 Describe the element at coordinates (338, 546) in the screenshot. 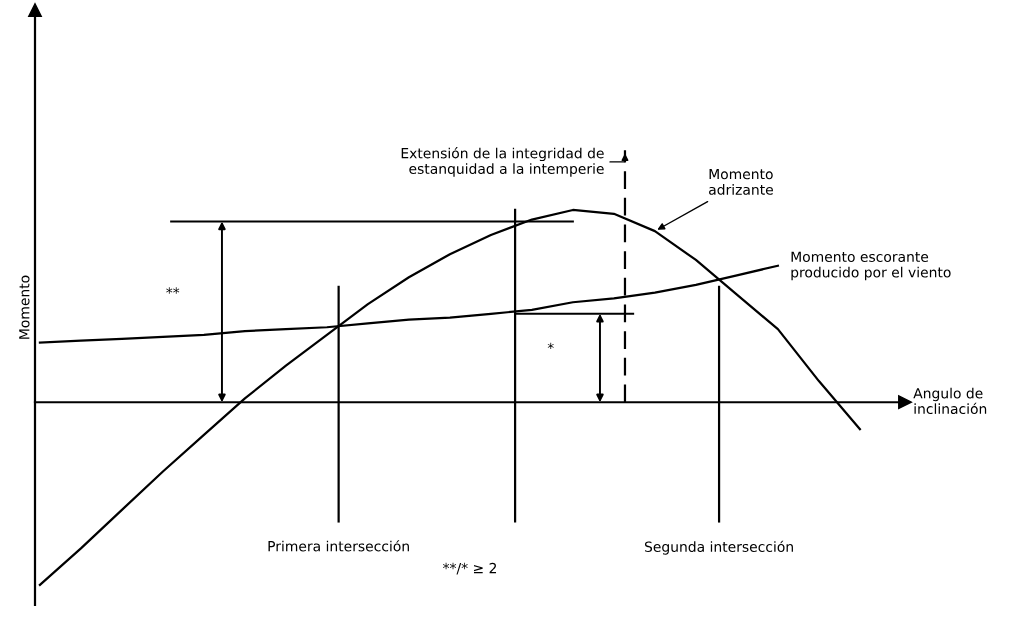

I see `annotation: Primera intersección` at that location.